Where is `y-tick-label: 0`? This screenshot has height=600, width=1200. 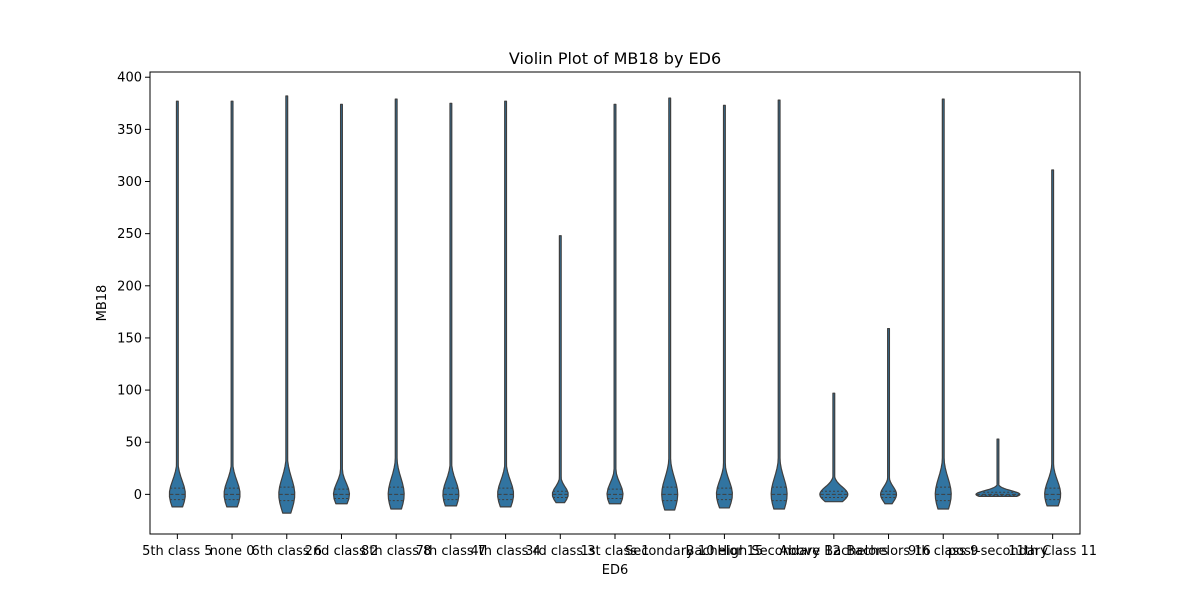
y-tick-label: 0 is located at coordinates (138, 495).